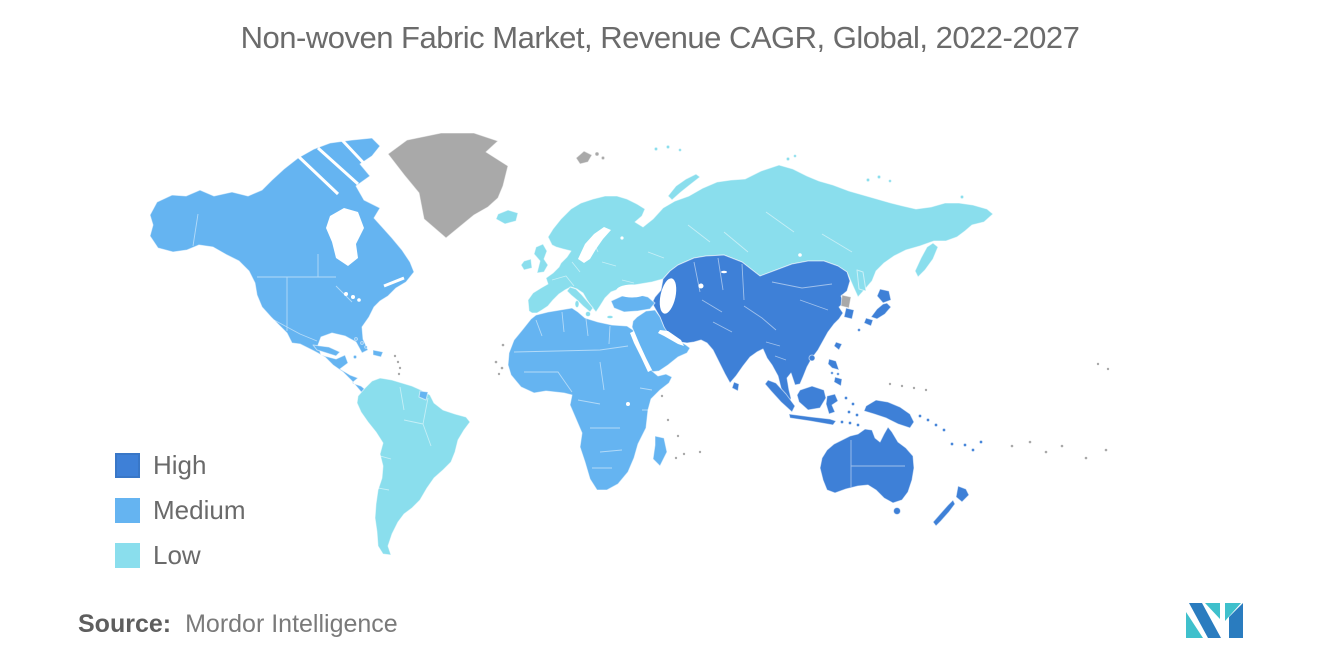 The height and width of the screenshot is (665, 1320). I want to click on region-greenland, so click(448, 185).